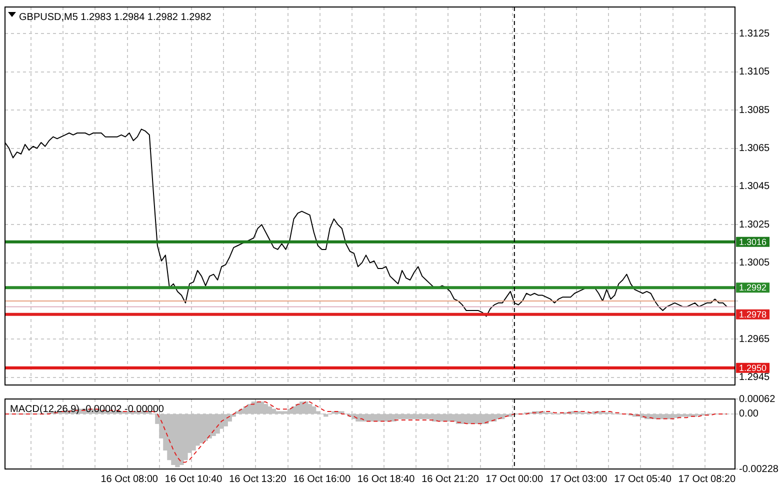 The image size is (781, 489). I want to click on x-tick-label: 16 Oct 08:00, so click(129, 479).